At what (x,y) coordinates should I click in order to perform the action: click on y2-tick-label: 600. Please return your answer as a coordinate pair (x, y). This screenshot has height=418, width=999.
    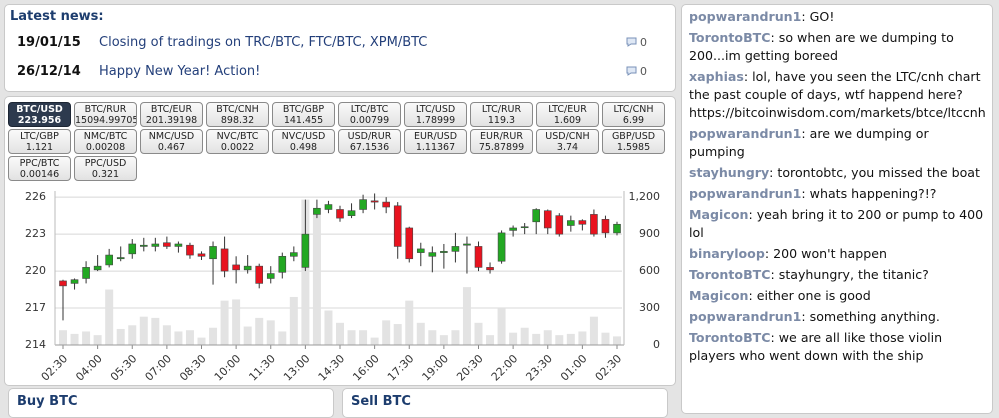
    Looking at the image, I should click on (649, 270).